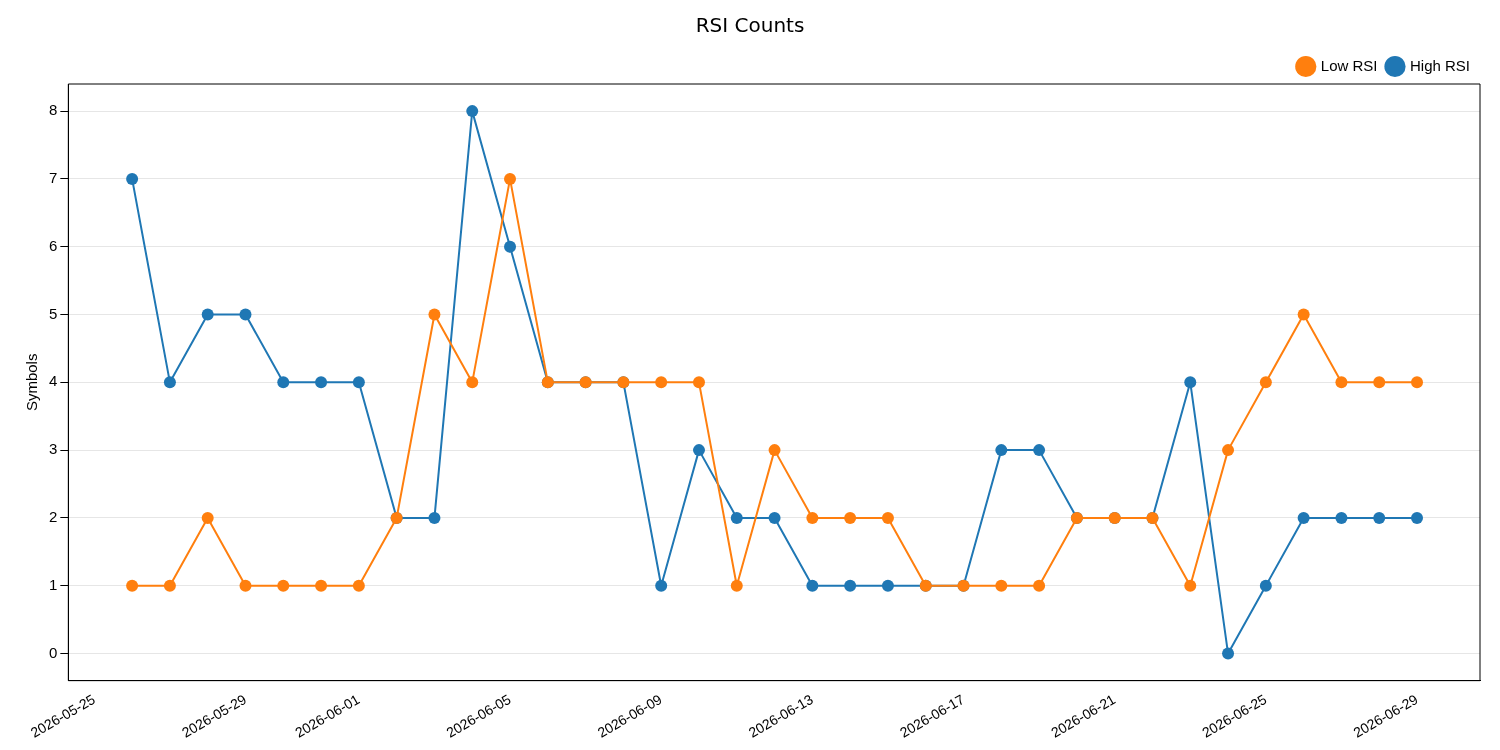 This screenshot has height=750, width=1500. Describe the element at coordinates (1440, 65) in the screenshot. I see `legend-label: High RSI` at that location.